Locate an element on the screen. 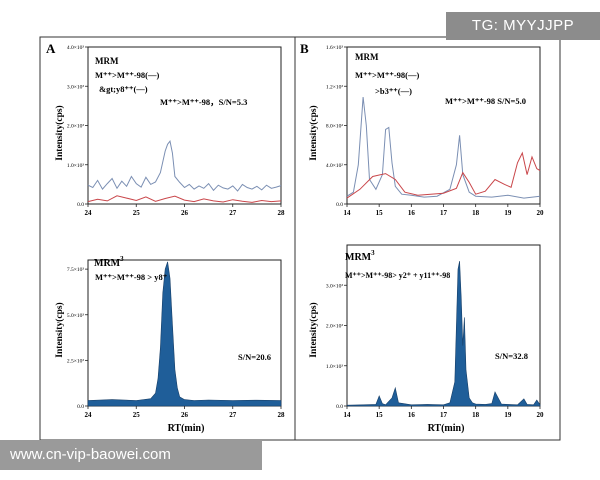 The width and height of the screenshot is (600, 480). y-tick-label-b-top: 0.0 is located at coordinates (339, 205).